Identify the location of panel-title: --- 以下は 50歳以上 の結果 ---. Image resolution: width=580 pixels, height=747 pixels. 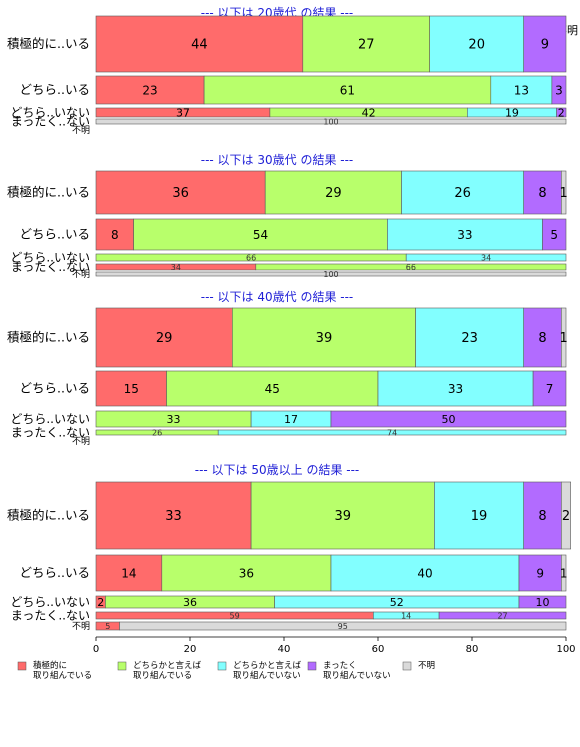
(277, 470).